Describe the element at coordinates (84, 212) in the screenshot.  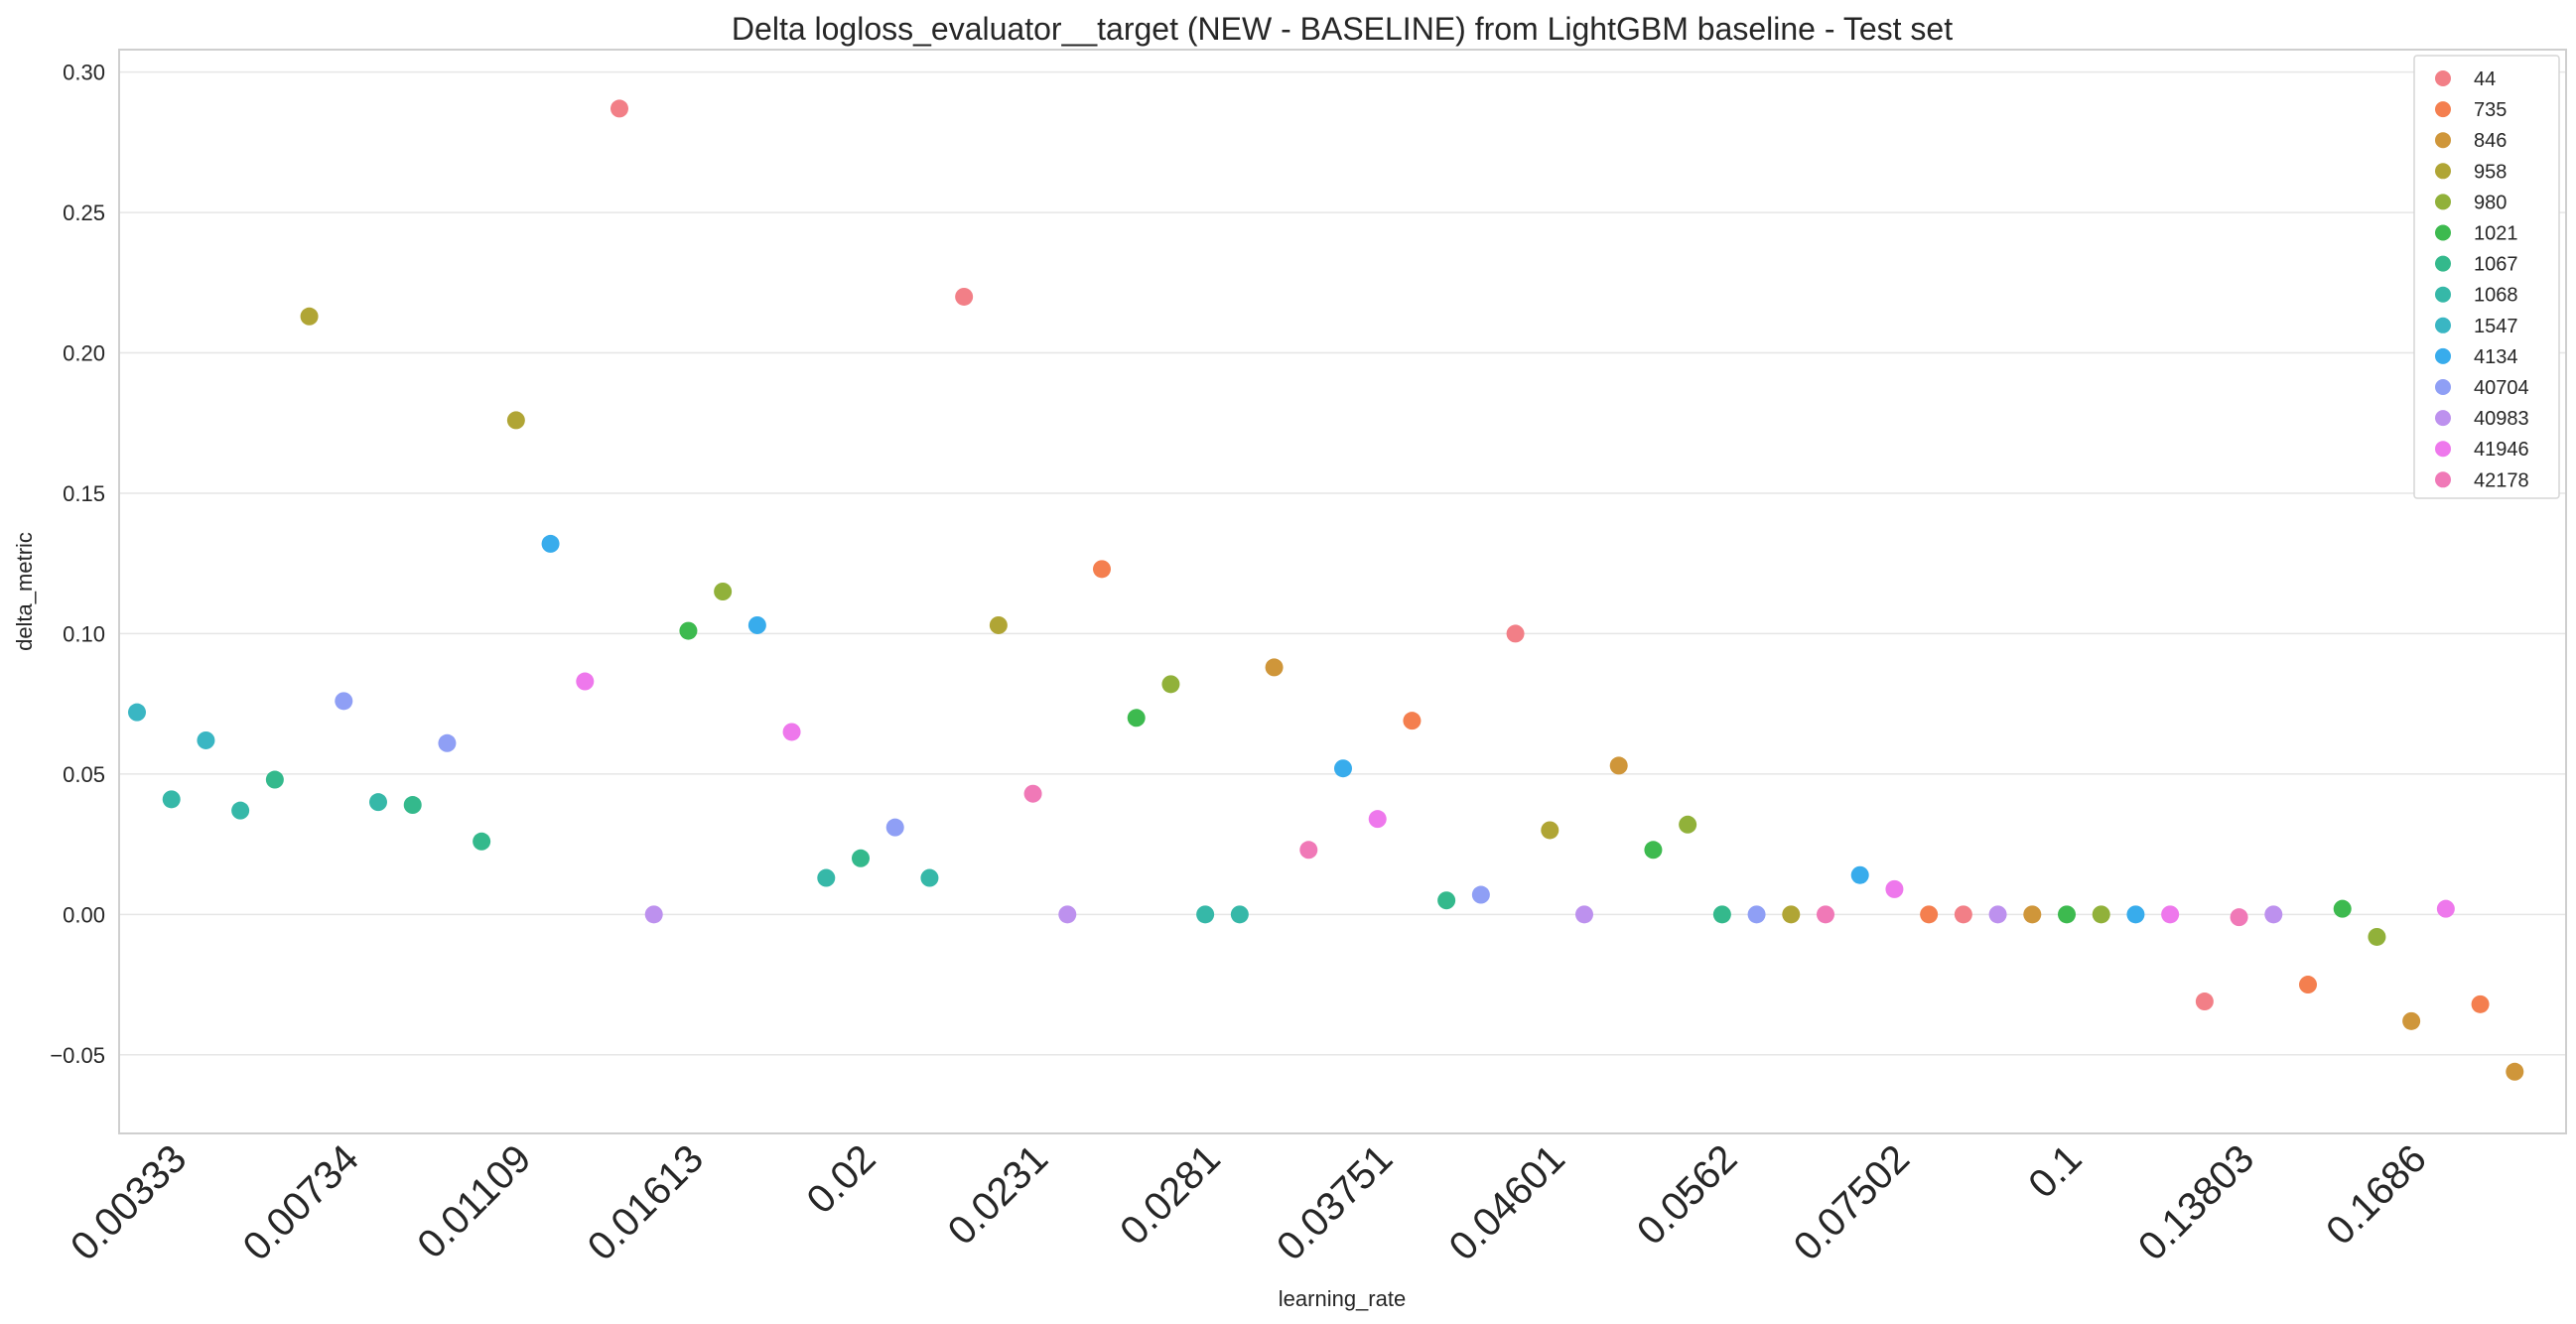
I see `y-tick-label: 0.25` at that location.